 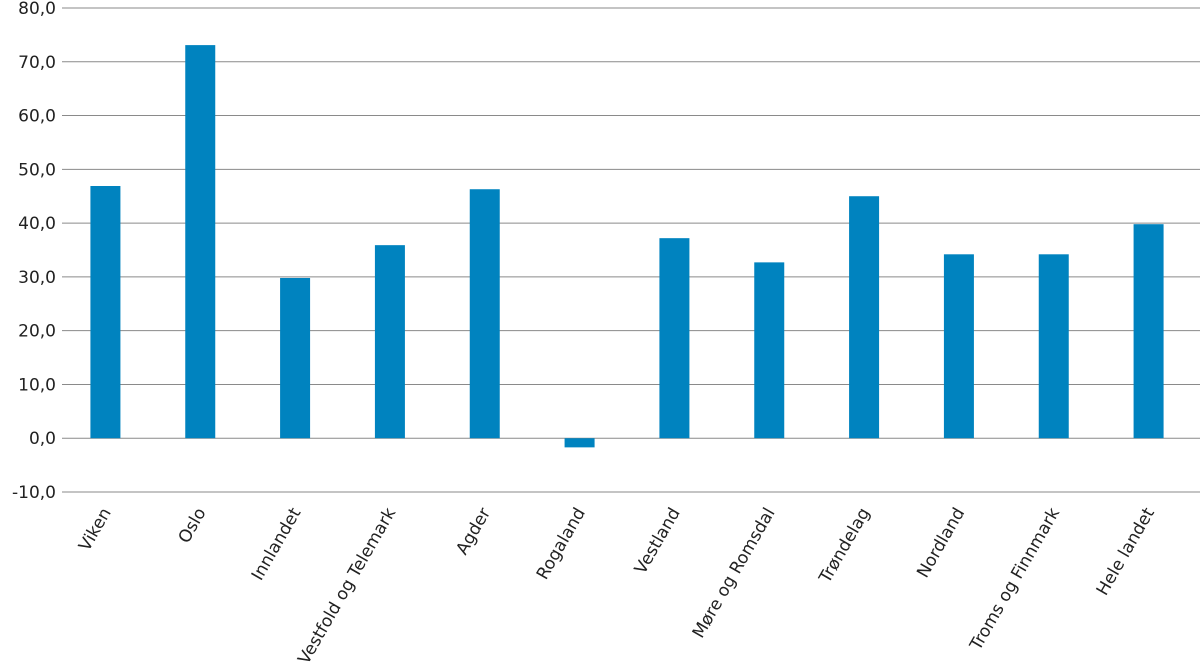 I want to click on y-tick-label: 0,0, so click(x=42, y=439).